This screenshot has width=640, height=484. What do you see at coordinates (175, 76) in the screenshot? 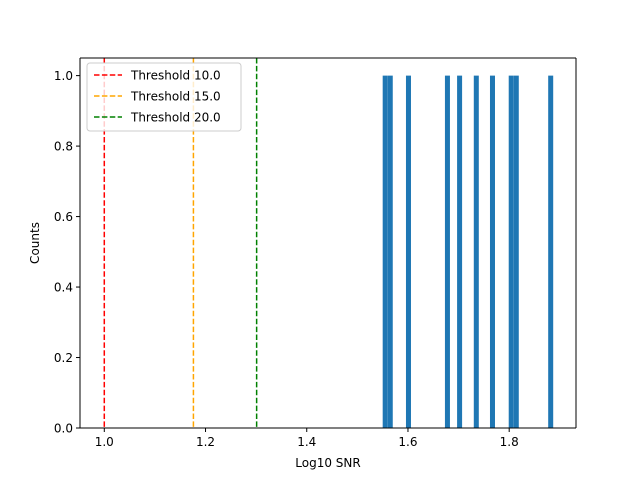
I see `legend-label: Threshold 10.0` at bounding box center [175, 76].